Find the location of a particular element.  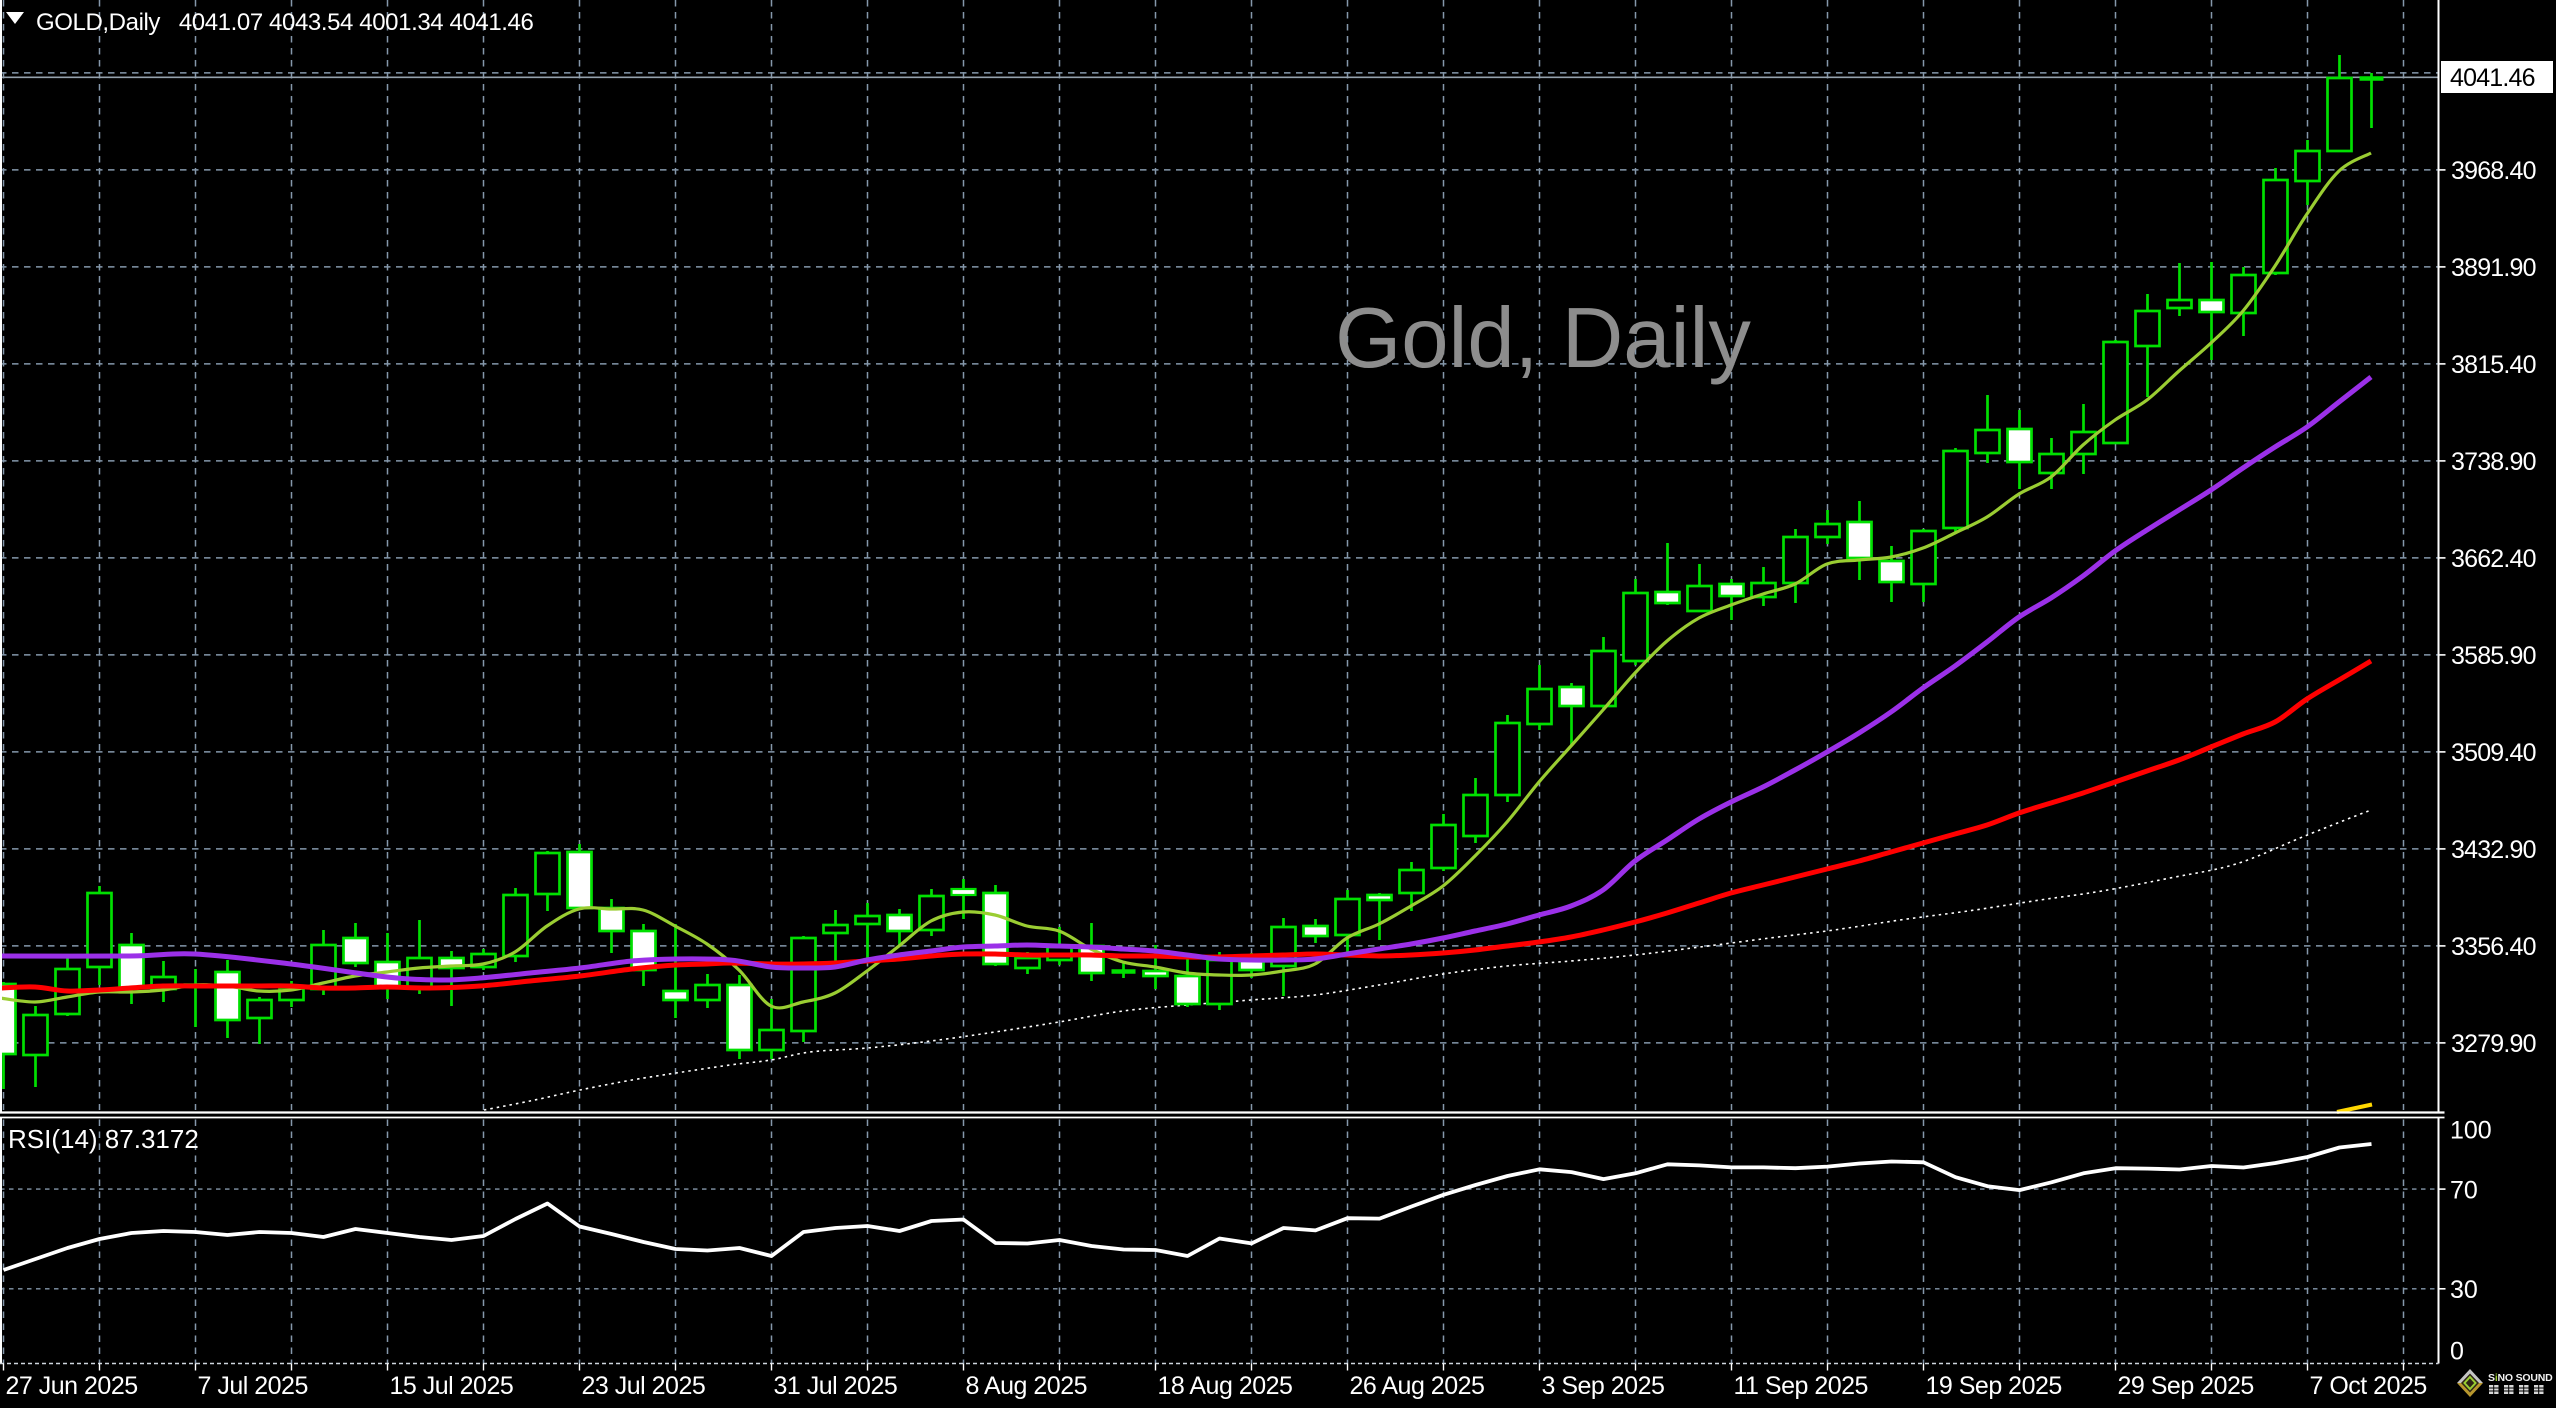

svg-text: 3891.90 is located at coordinates (2493, 268).